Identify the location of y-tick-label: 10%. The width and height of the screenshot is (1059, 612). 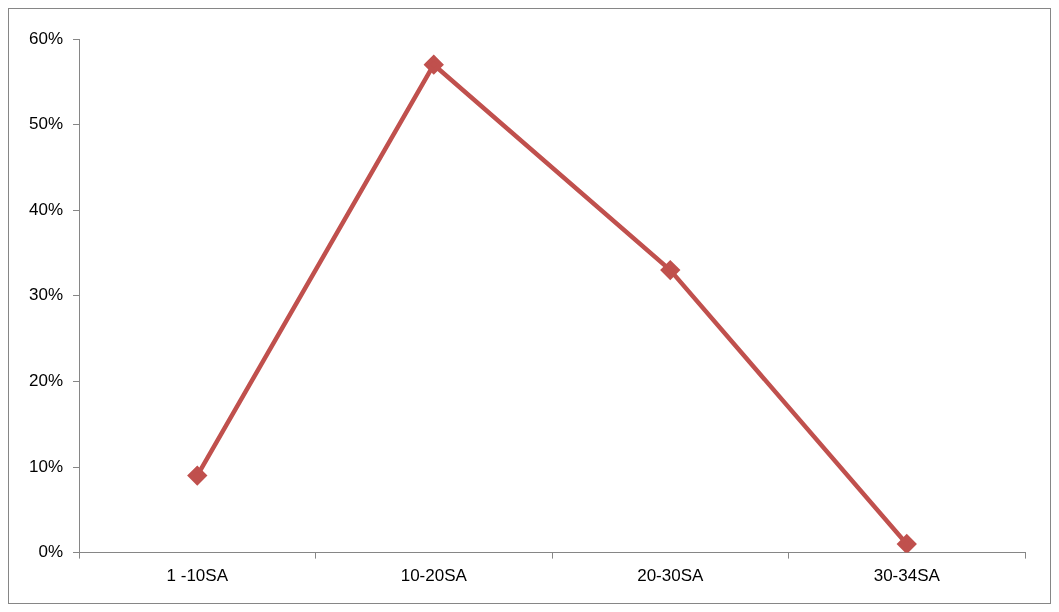
(46, 466).